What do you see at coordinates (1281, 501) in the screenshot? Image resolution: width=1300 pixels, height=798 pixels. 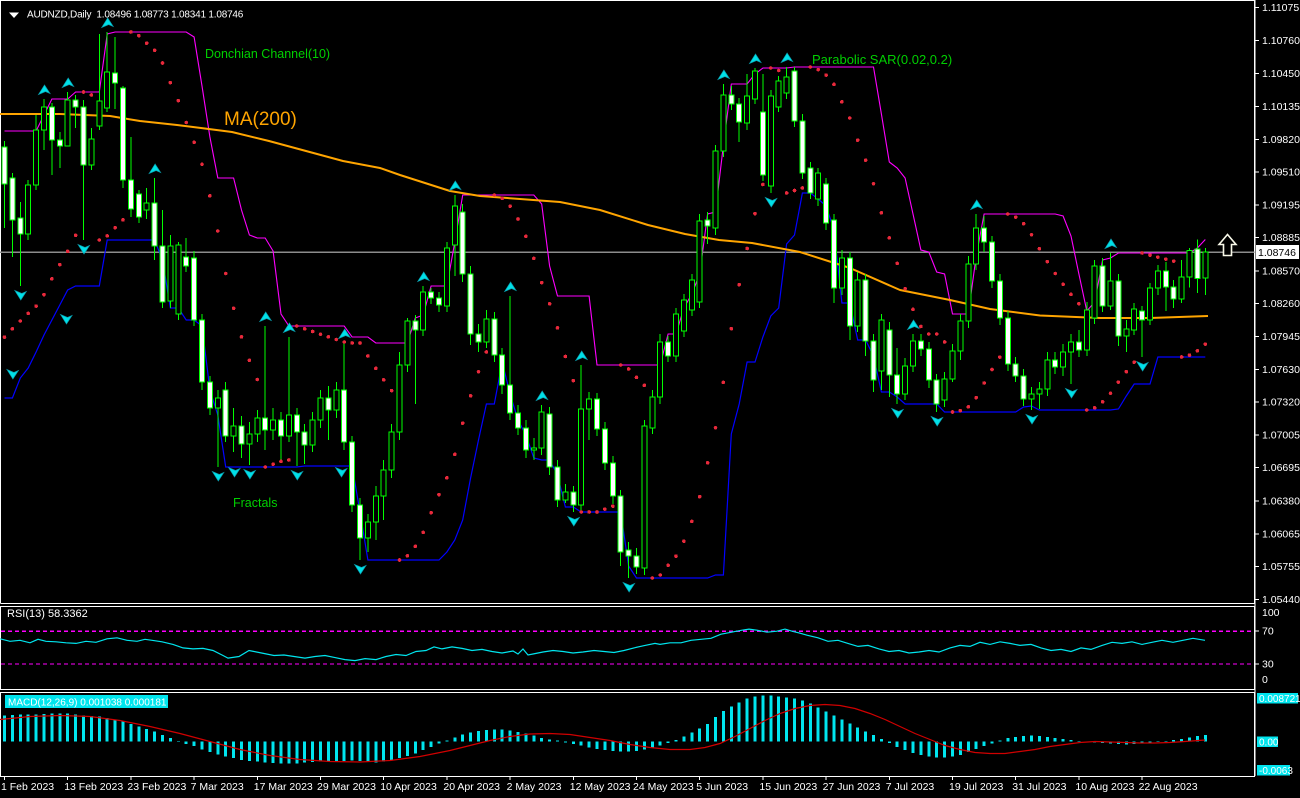 I see `svg-text: 1.06380` at bounding box center [1281, 501].